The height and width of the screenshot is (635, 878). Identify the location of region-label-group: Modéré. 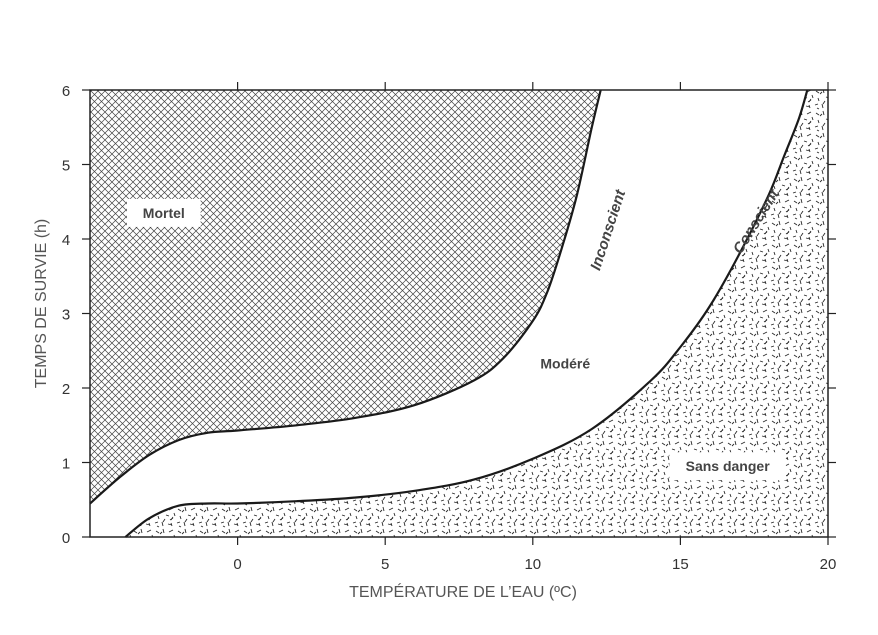
(565, 363).